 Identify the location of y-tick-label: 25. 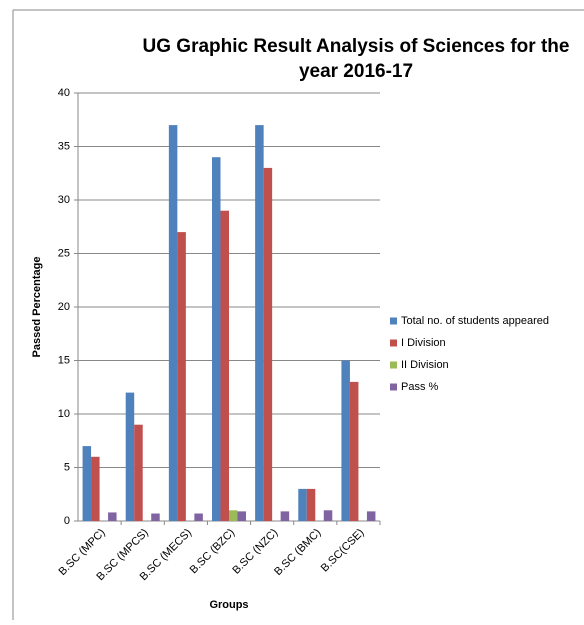
(64, 253).